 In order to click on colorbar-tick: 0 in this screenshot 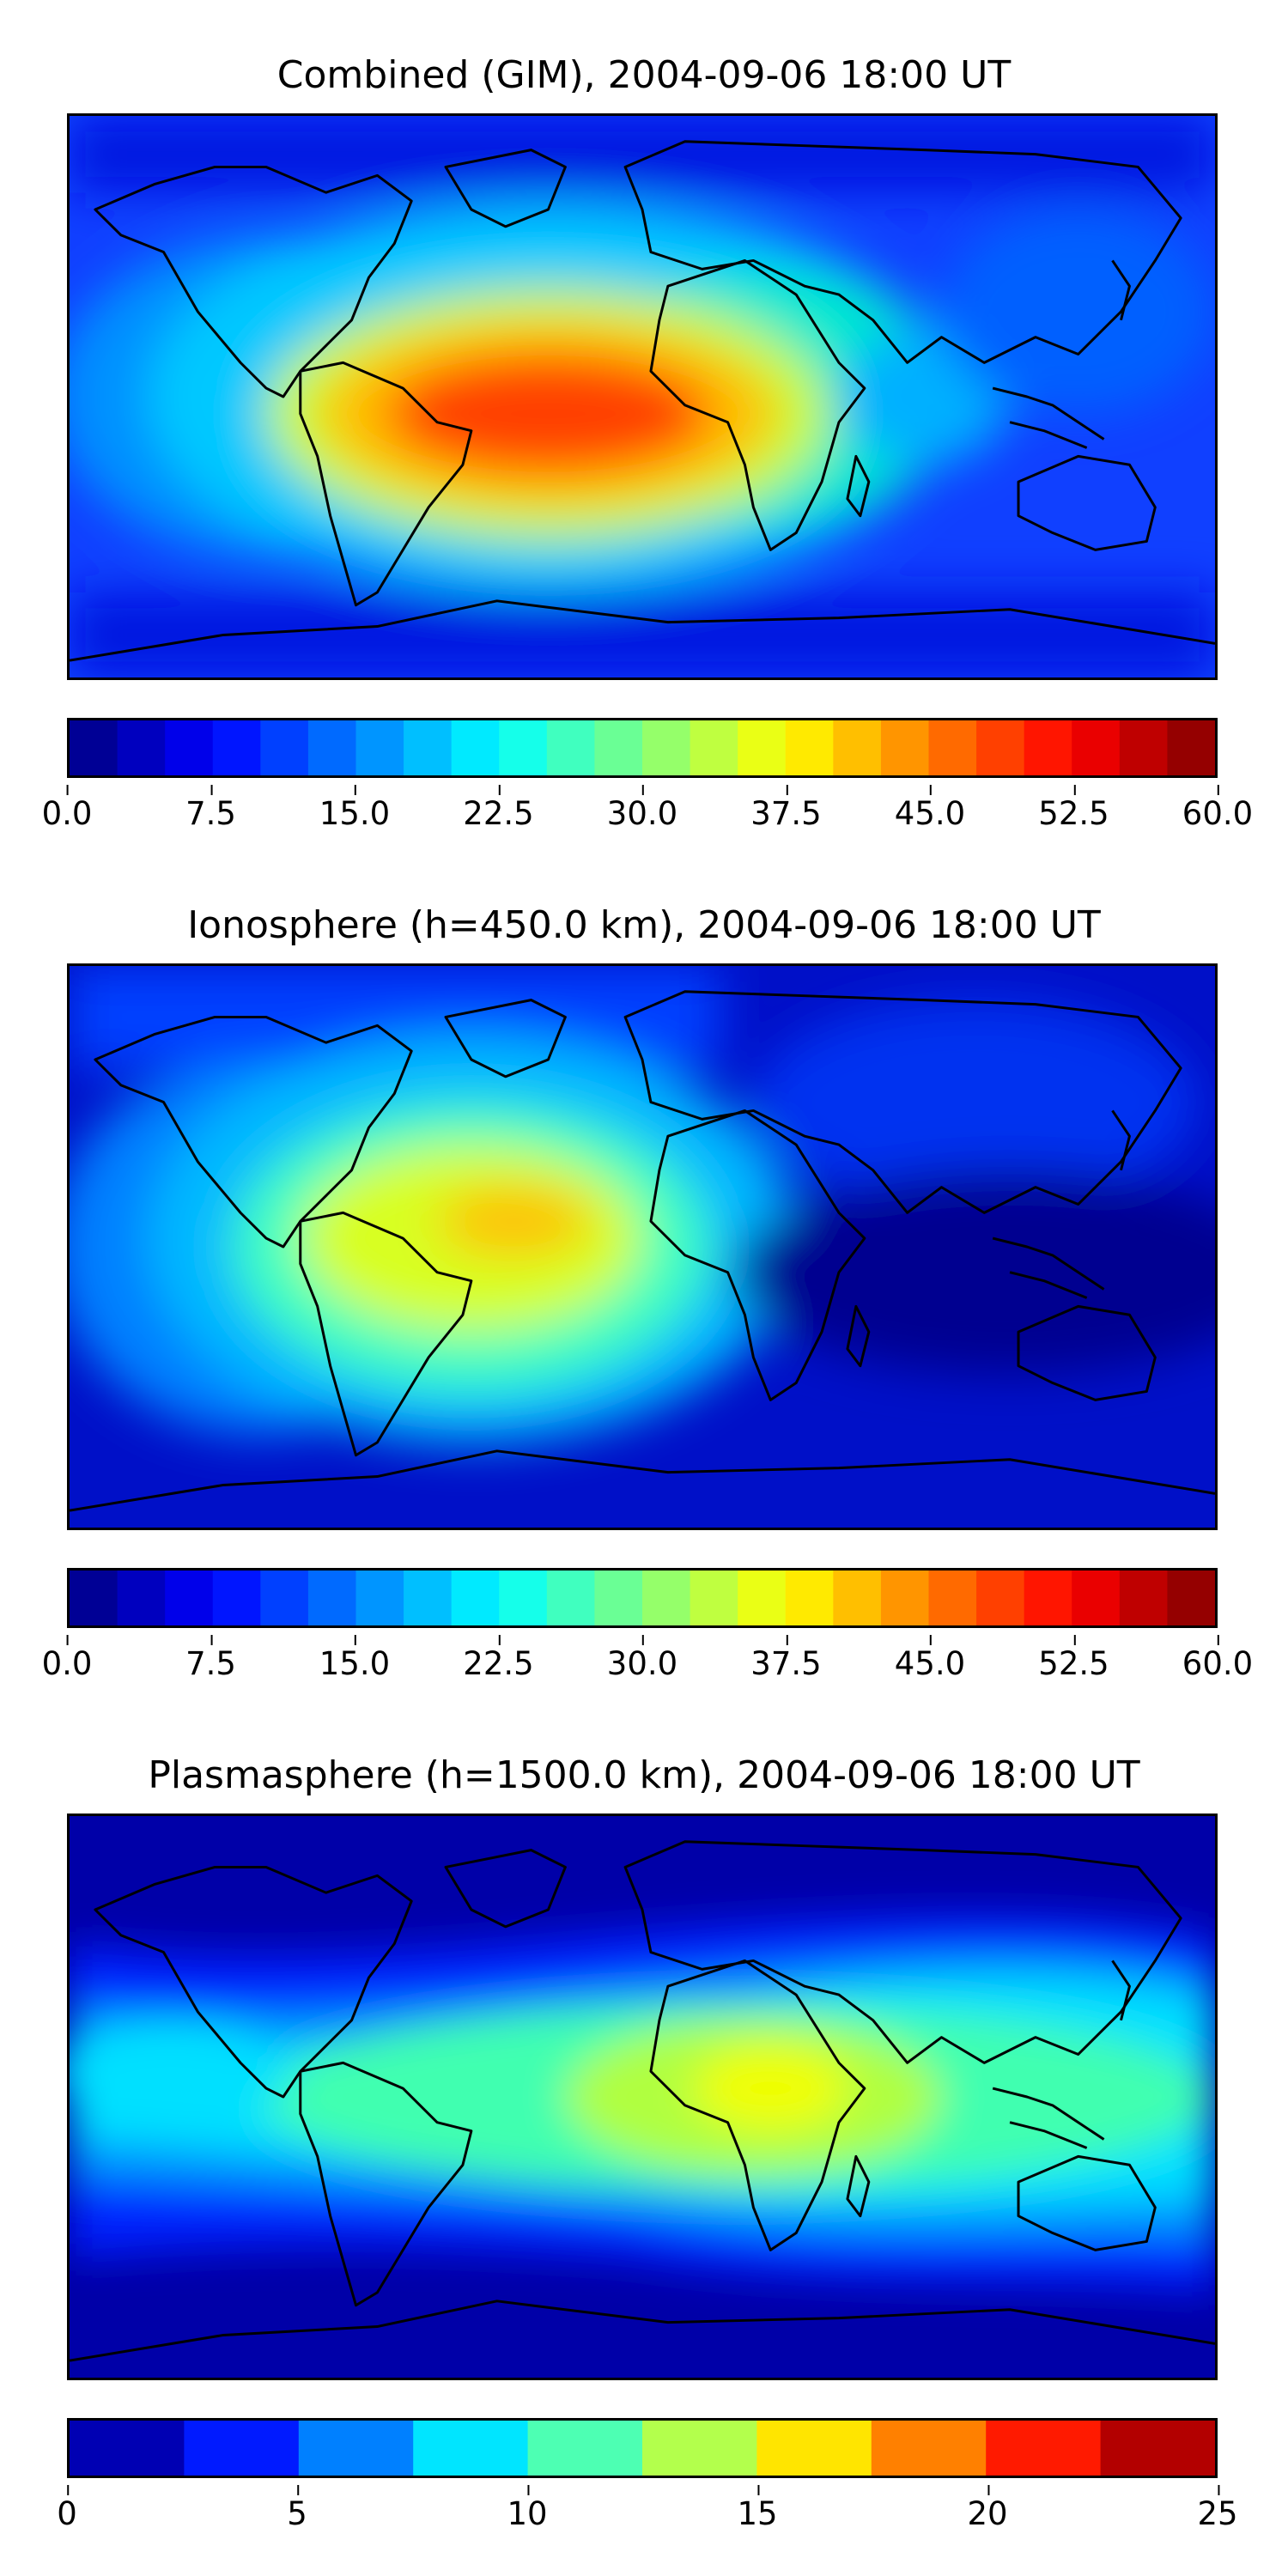, I will do `click(67, 2508)`.